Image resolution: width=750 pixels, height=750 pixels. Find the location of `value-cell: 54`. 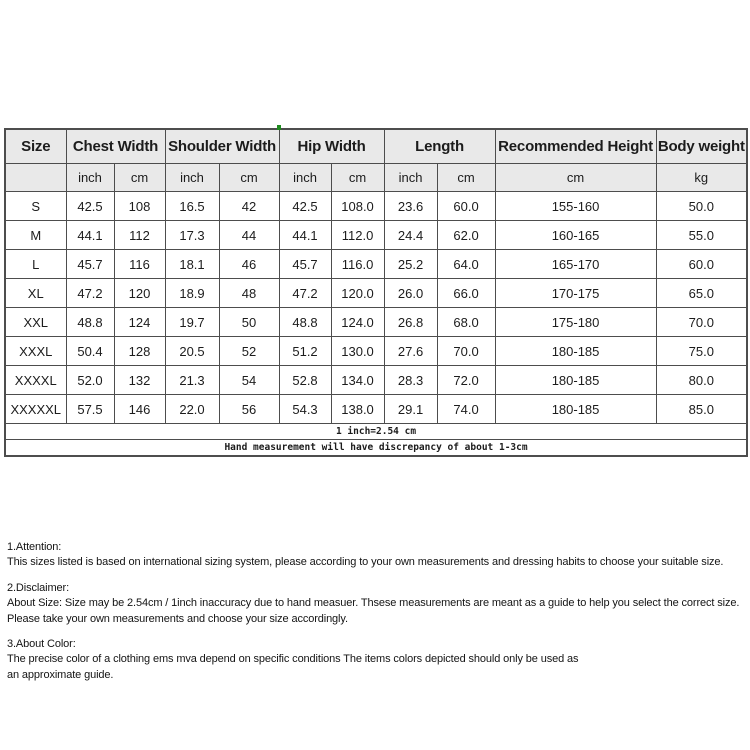

value-cell: 54 is located at coordinates (249, 380).